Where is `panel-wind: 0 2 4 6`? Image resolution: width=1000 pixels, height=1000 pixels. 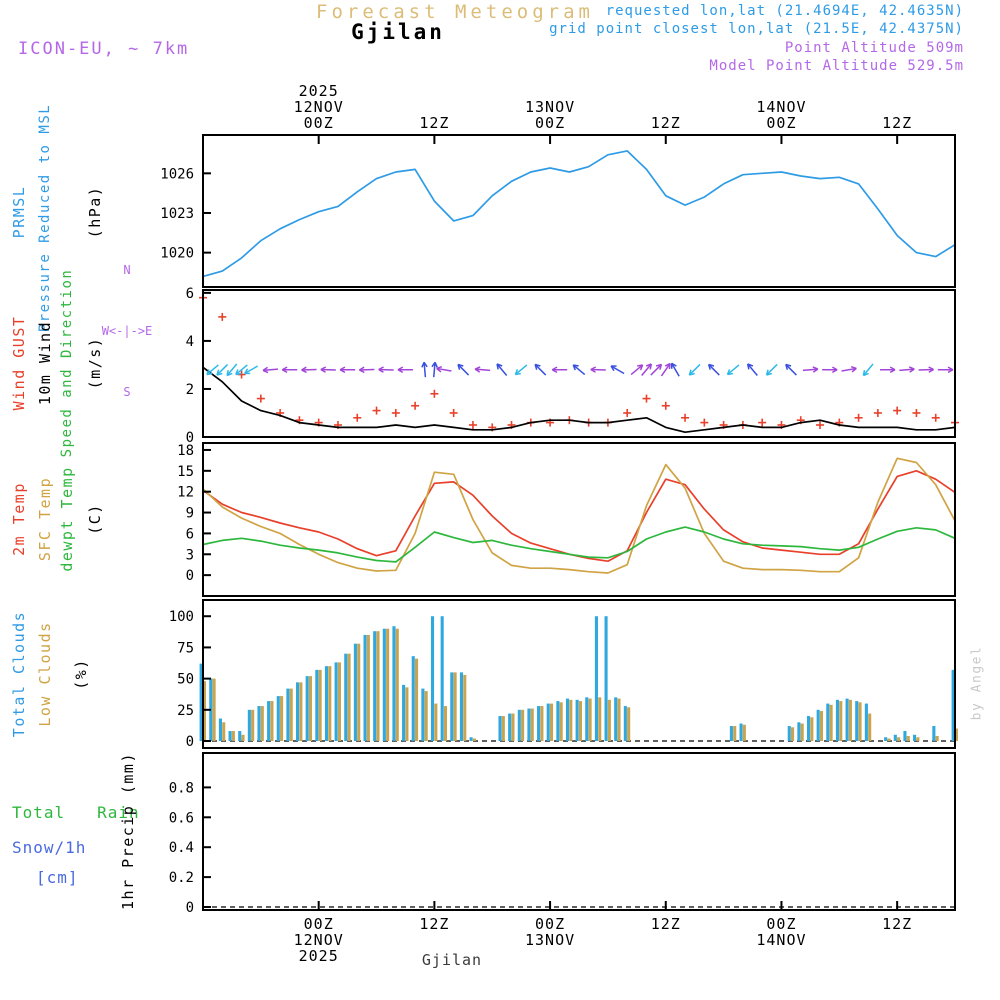 panel-wind: 0 2 4 6 is located at coordinates (572, 366).